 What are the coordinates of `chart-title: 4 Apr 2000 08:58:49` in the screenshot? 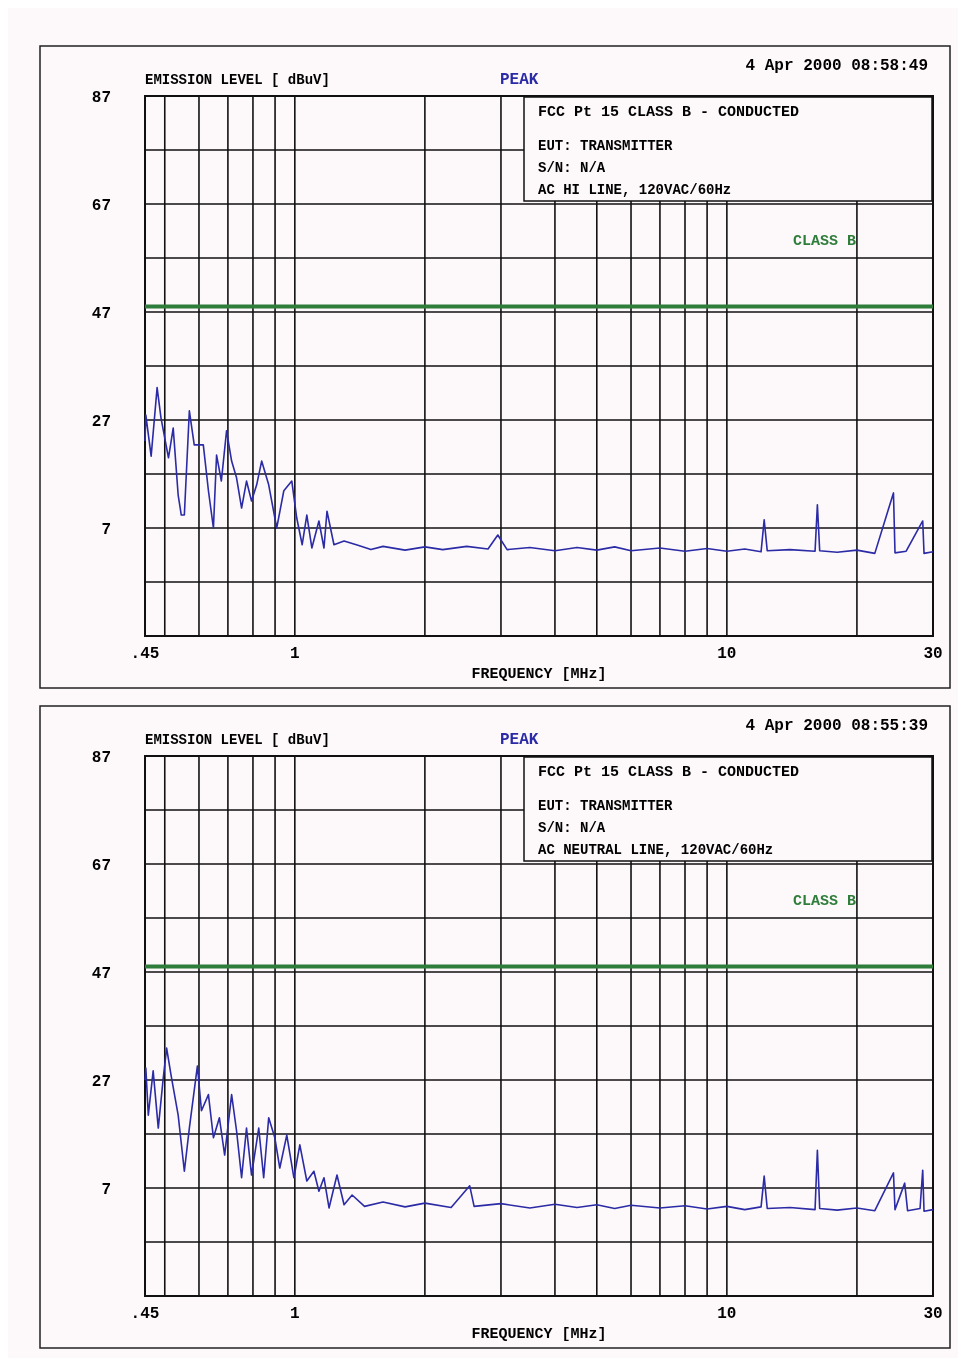 It's located at (836, 66).